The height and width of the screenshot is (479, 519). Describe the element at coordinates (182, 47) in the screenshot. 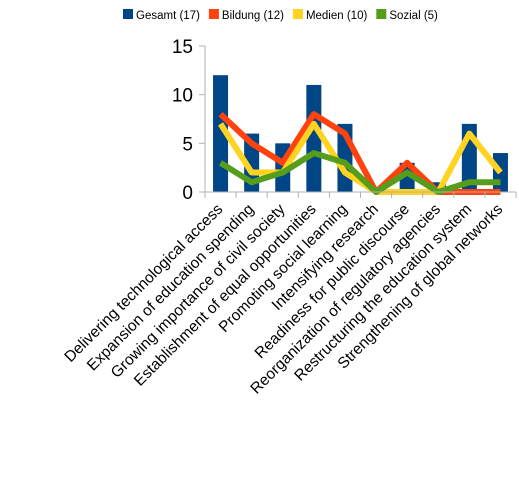

I see `y-tick-label: 15` at that location.